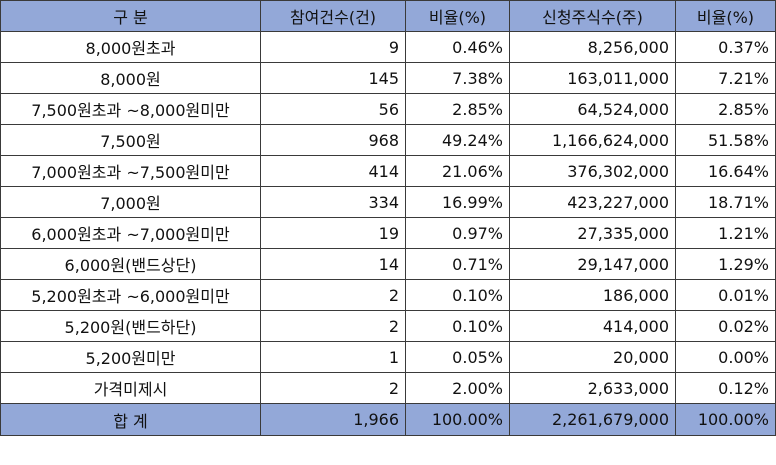 Image resolution: width=776 pixels, height=465 pixels. I want to click on cell-participation-count: 56, so click(333, 109).